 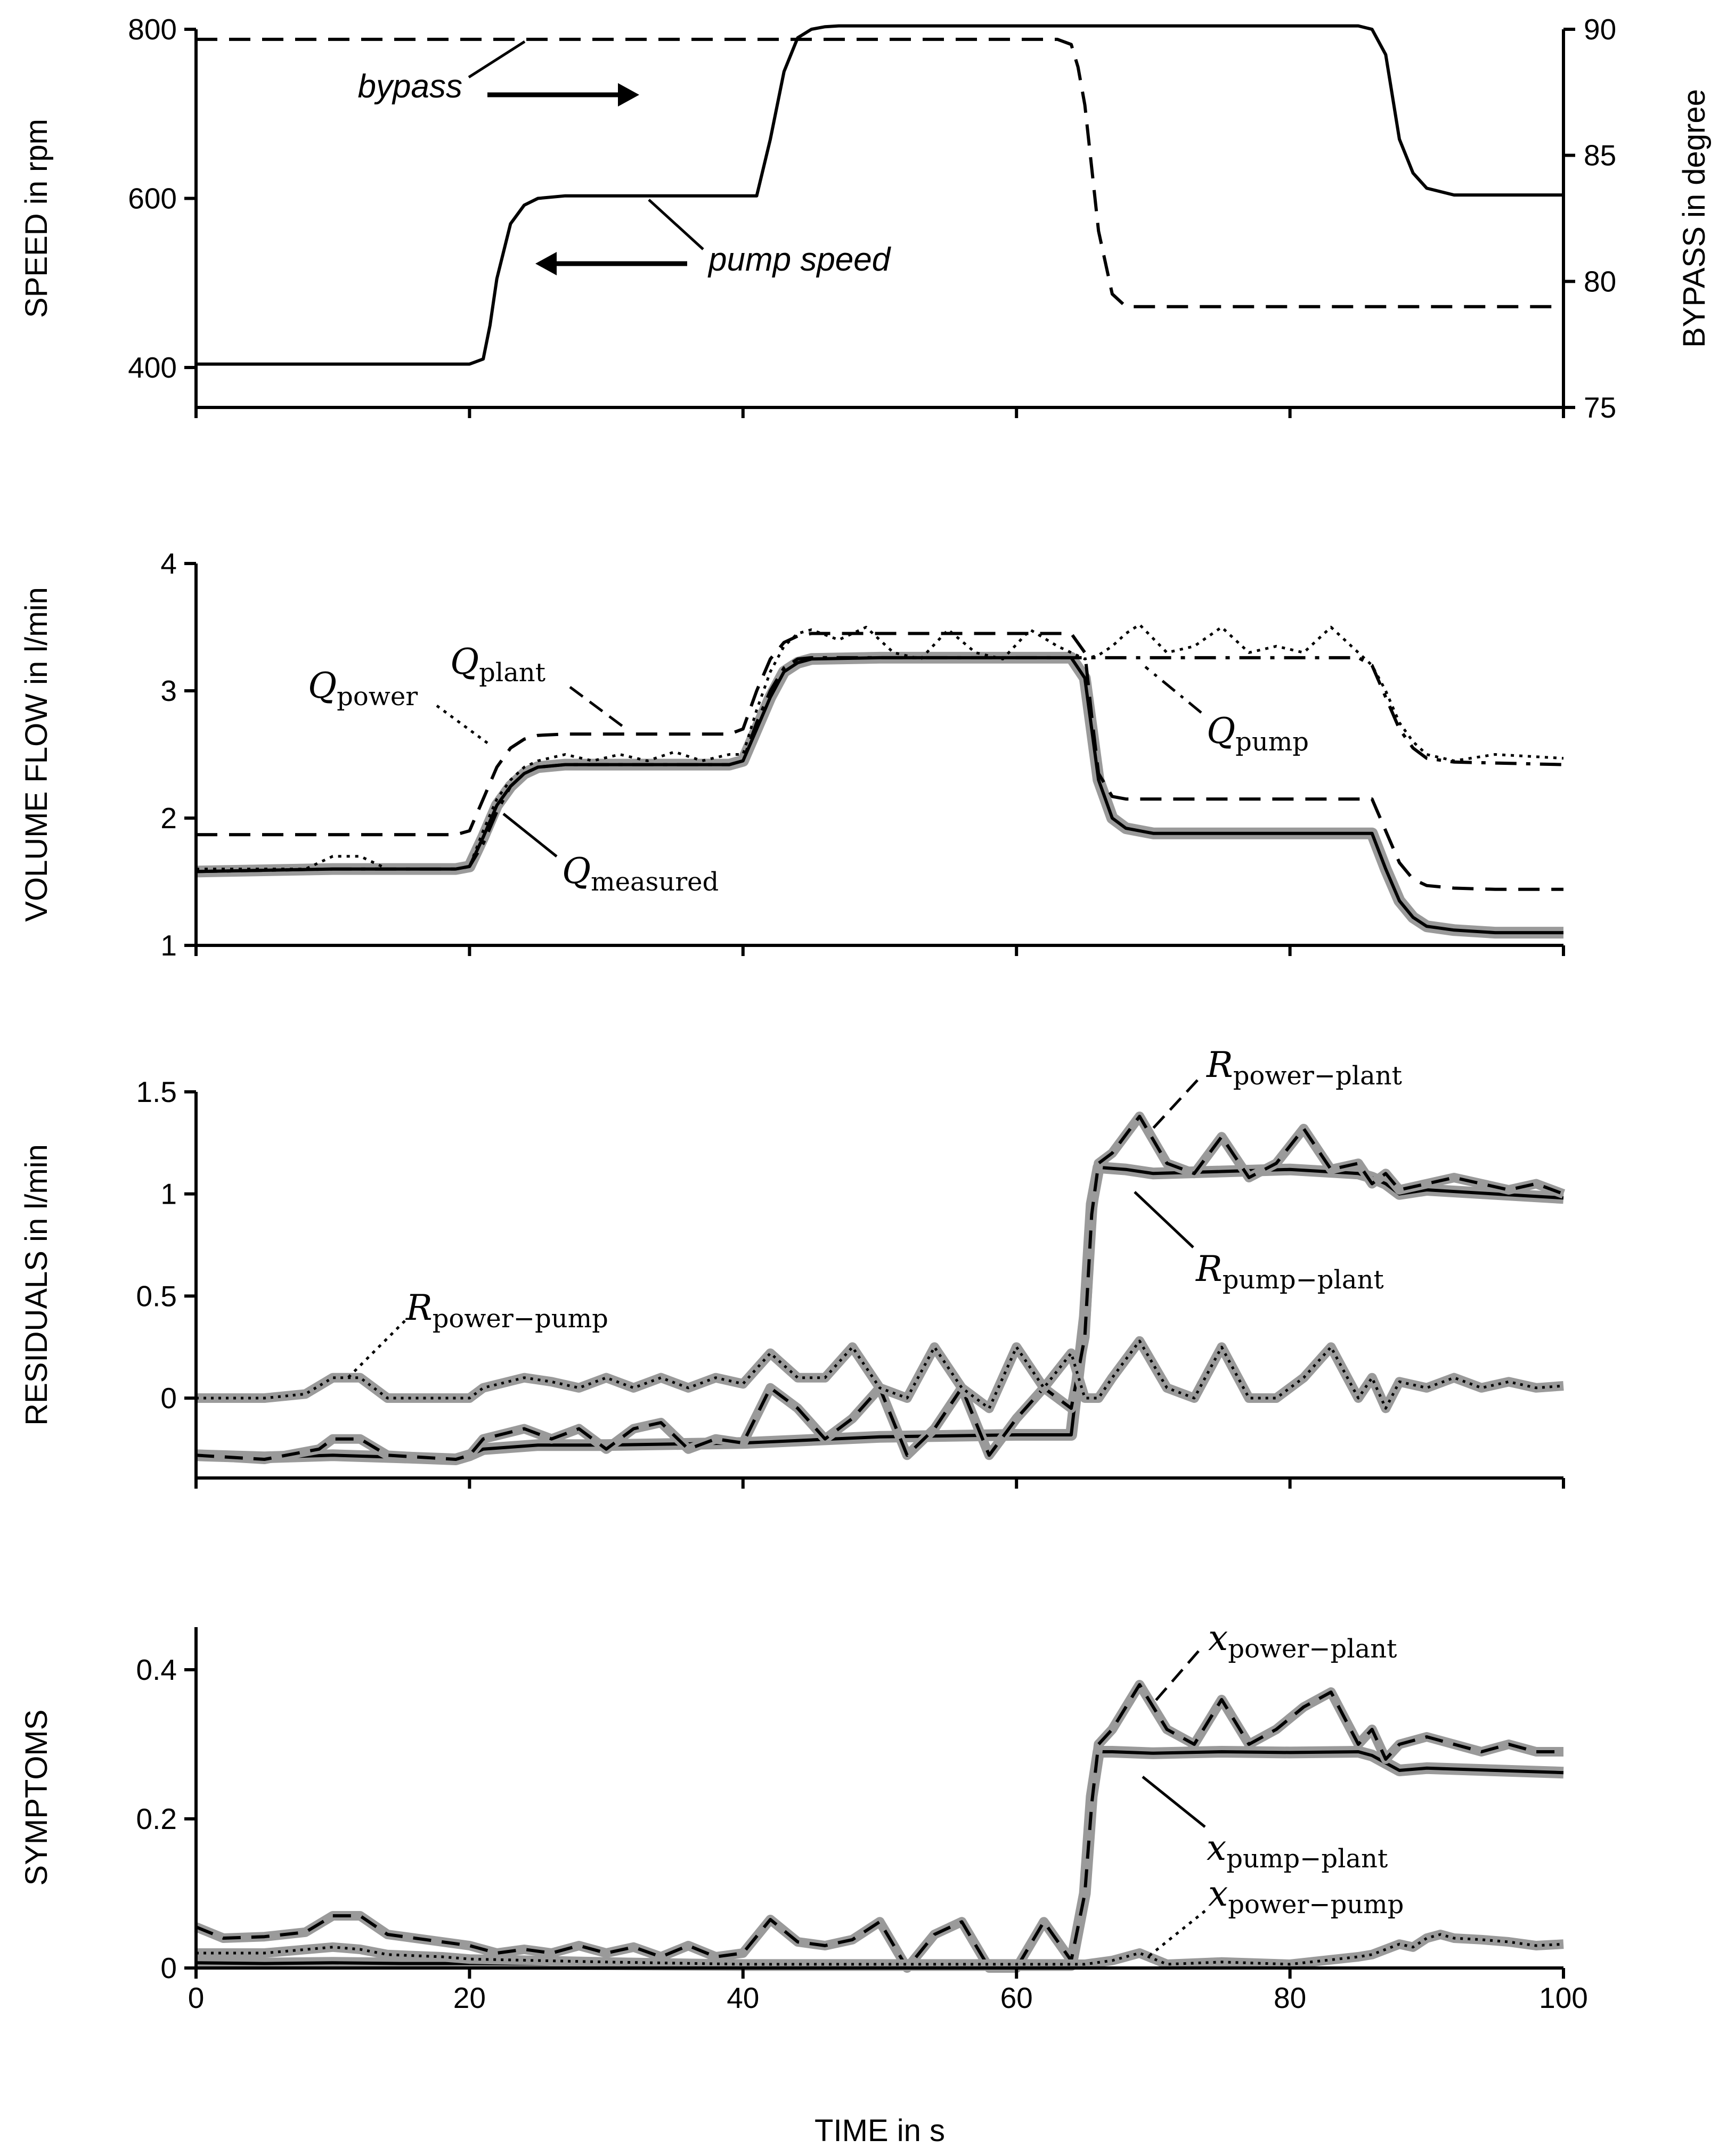 What do you see at coordinates (156, 1670) in the screenshot?
I see `y-tick-label: 0.4` at bounding box center [156, 1670].